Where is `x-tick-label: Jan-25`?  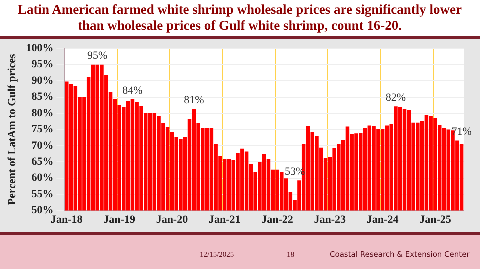 x-tick-label: Jan-25 is located at coordinates (436, 220).